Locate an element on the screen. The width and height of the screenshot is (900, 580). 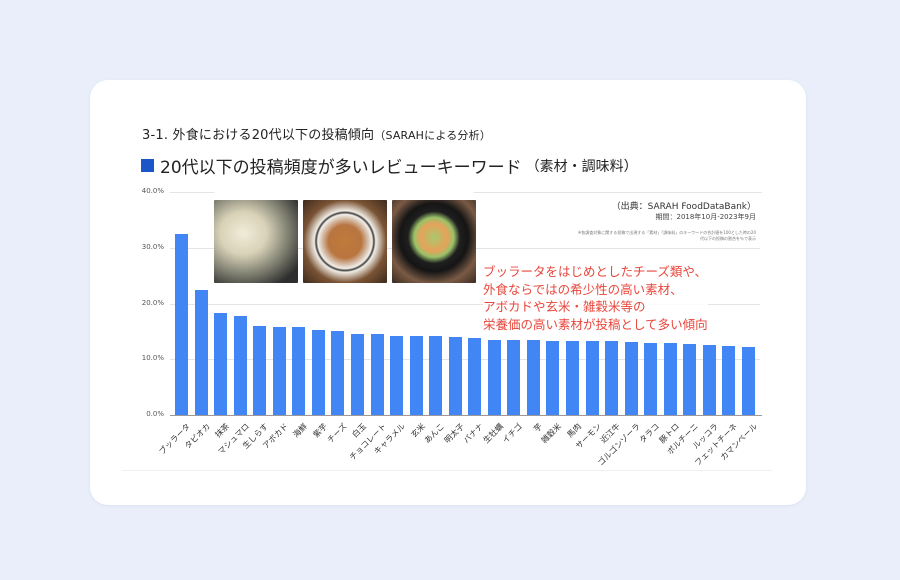
x-tick-label: イチゴ is located at coordinates (513, 433).